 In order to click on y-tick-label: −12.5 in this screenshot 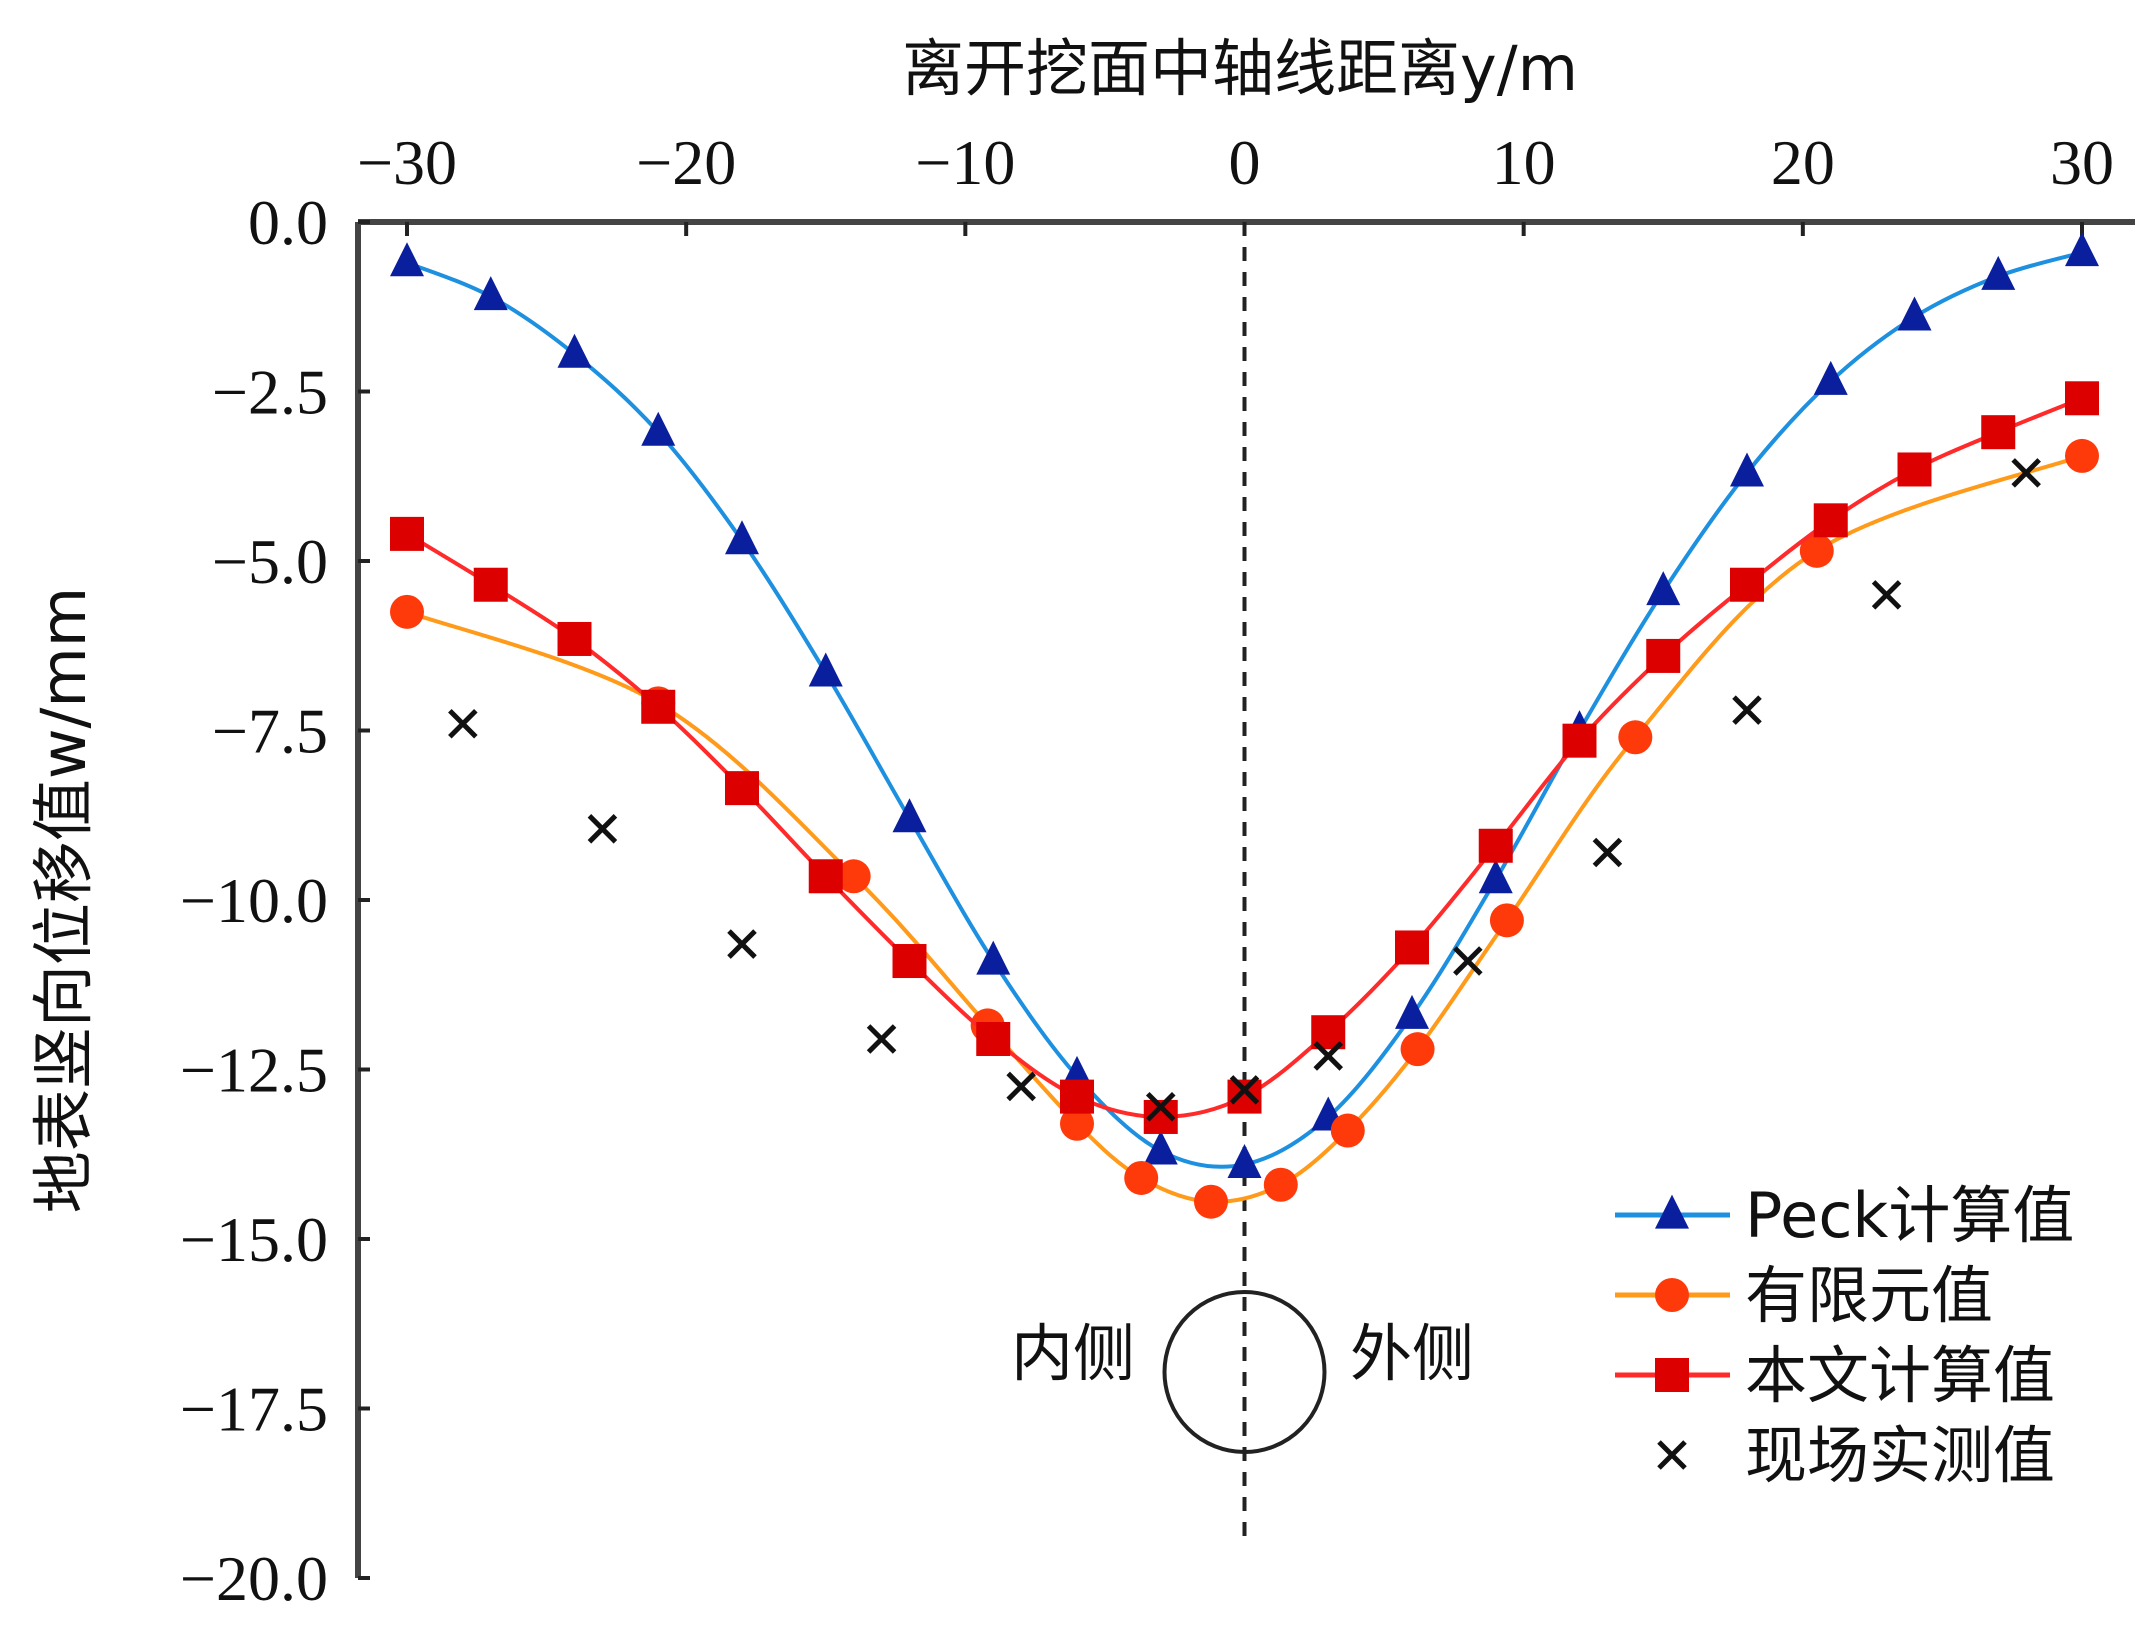, I will do `click(254, 1070)`.